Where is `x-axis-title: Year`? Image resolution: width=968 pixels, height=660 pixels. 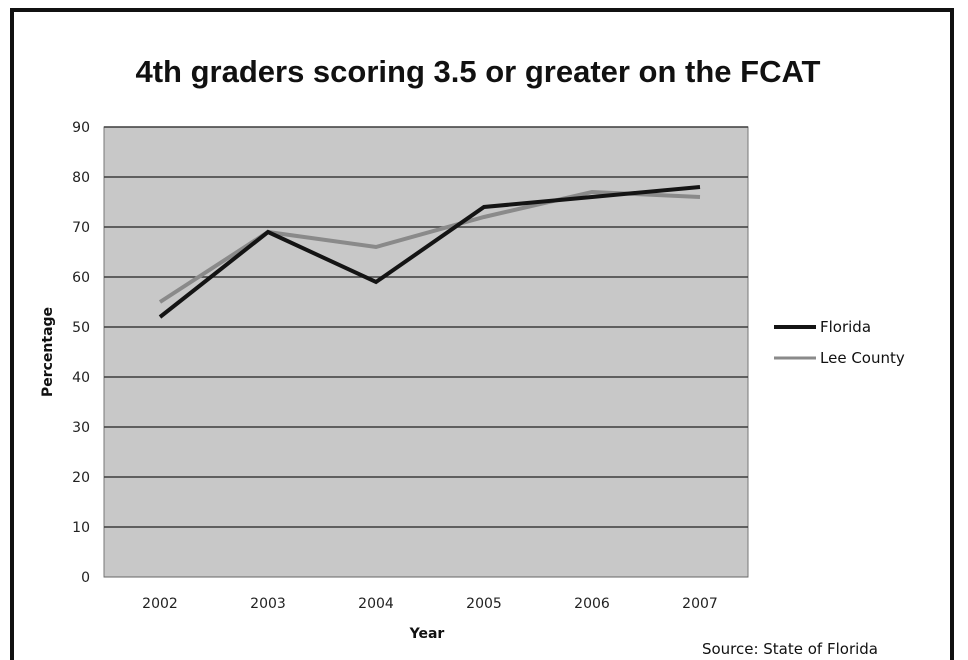 x-axis-title: Year is located at coordinates (427, 634).